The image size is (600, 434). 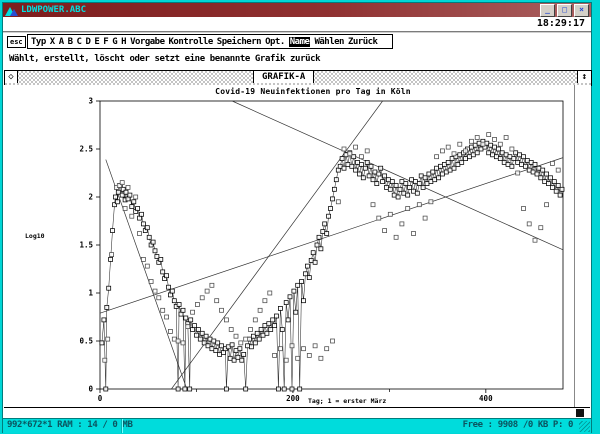 I want to click on resize-grip, so click(x=584, y=426).